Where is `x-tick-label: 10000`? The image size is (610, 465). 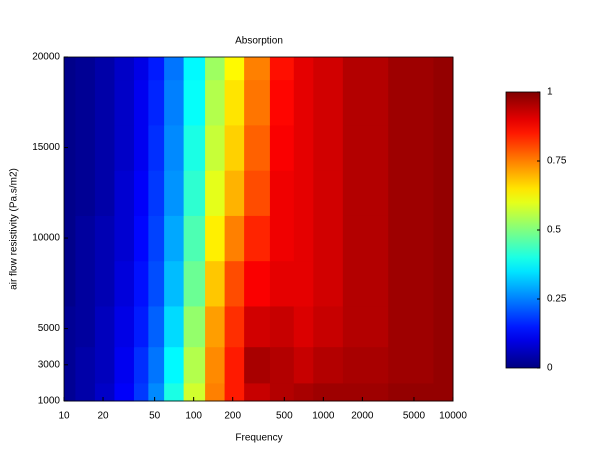 x-tick-label: 10000 is located at coordinates (453, 416).